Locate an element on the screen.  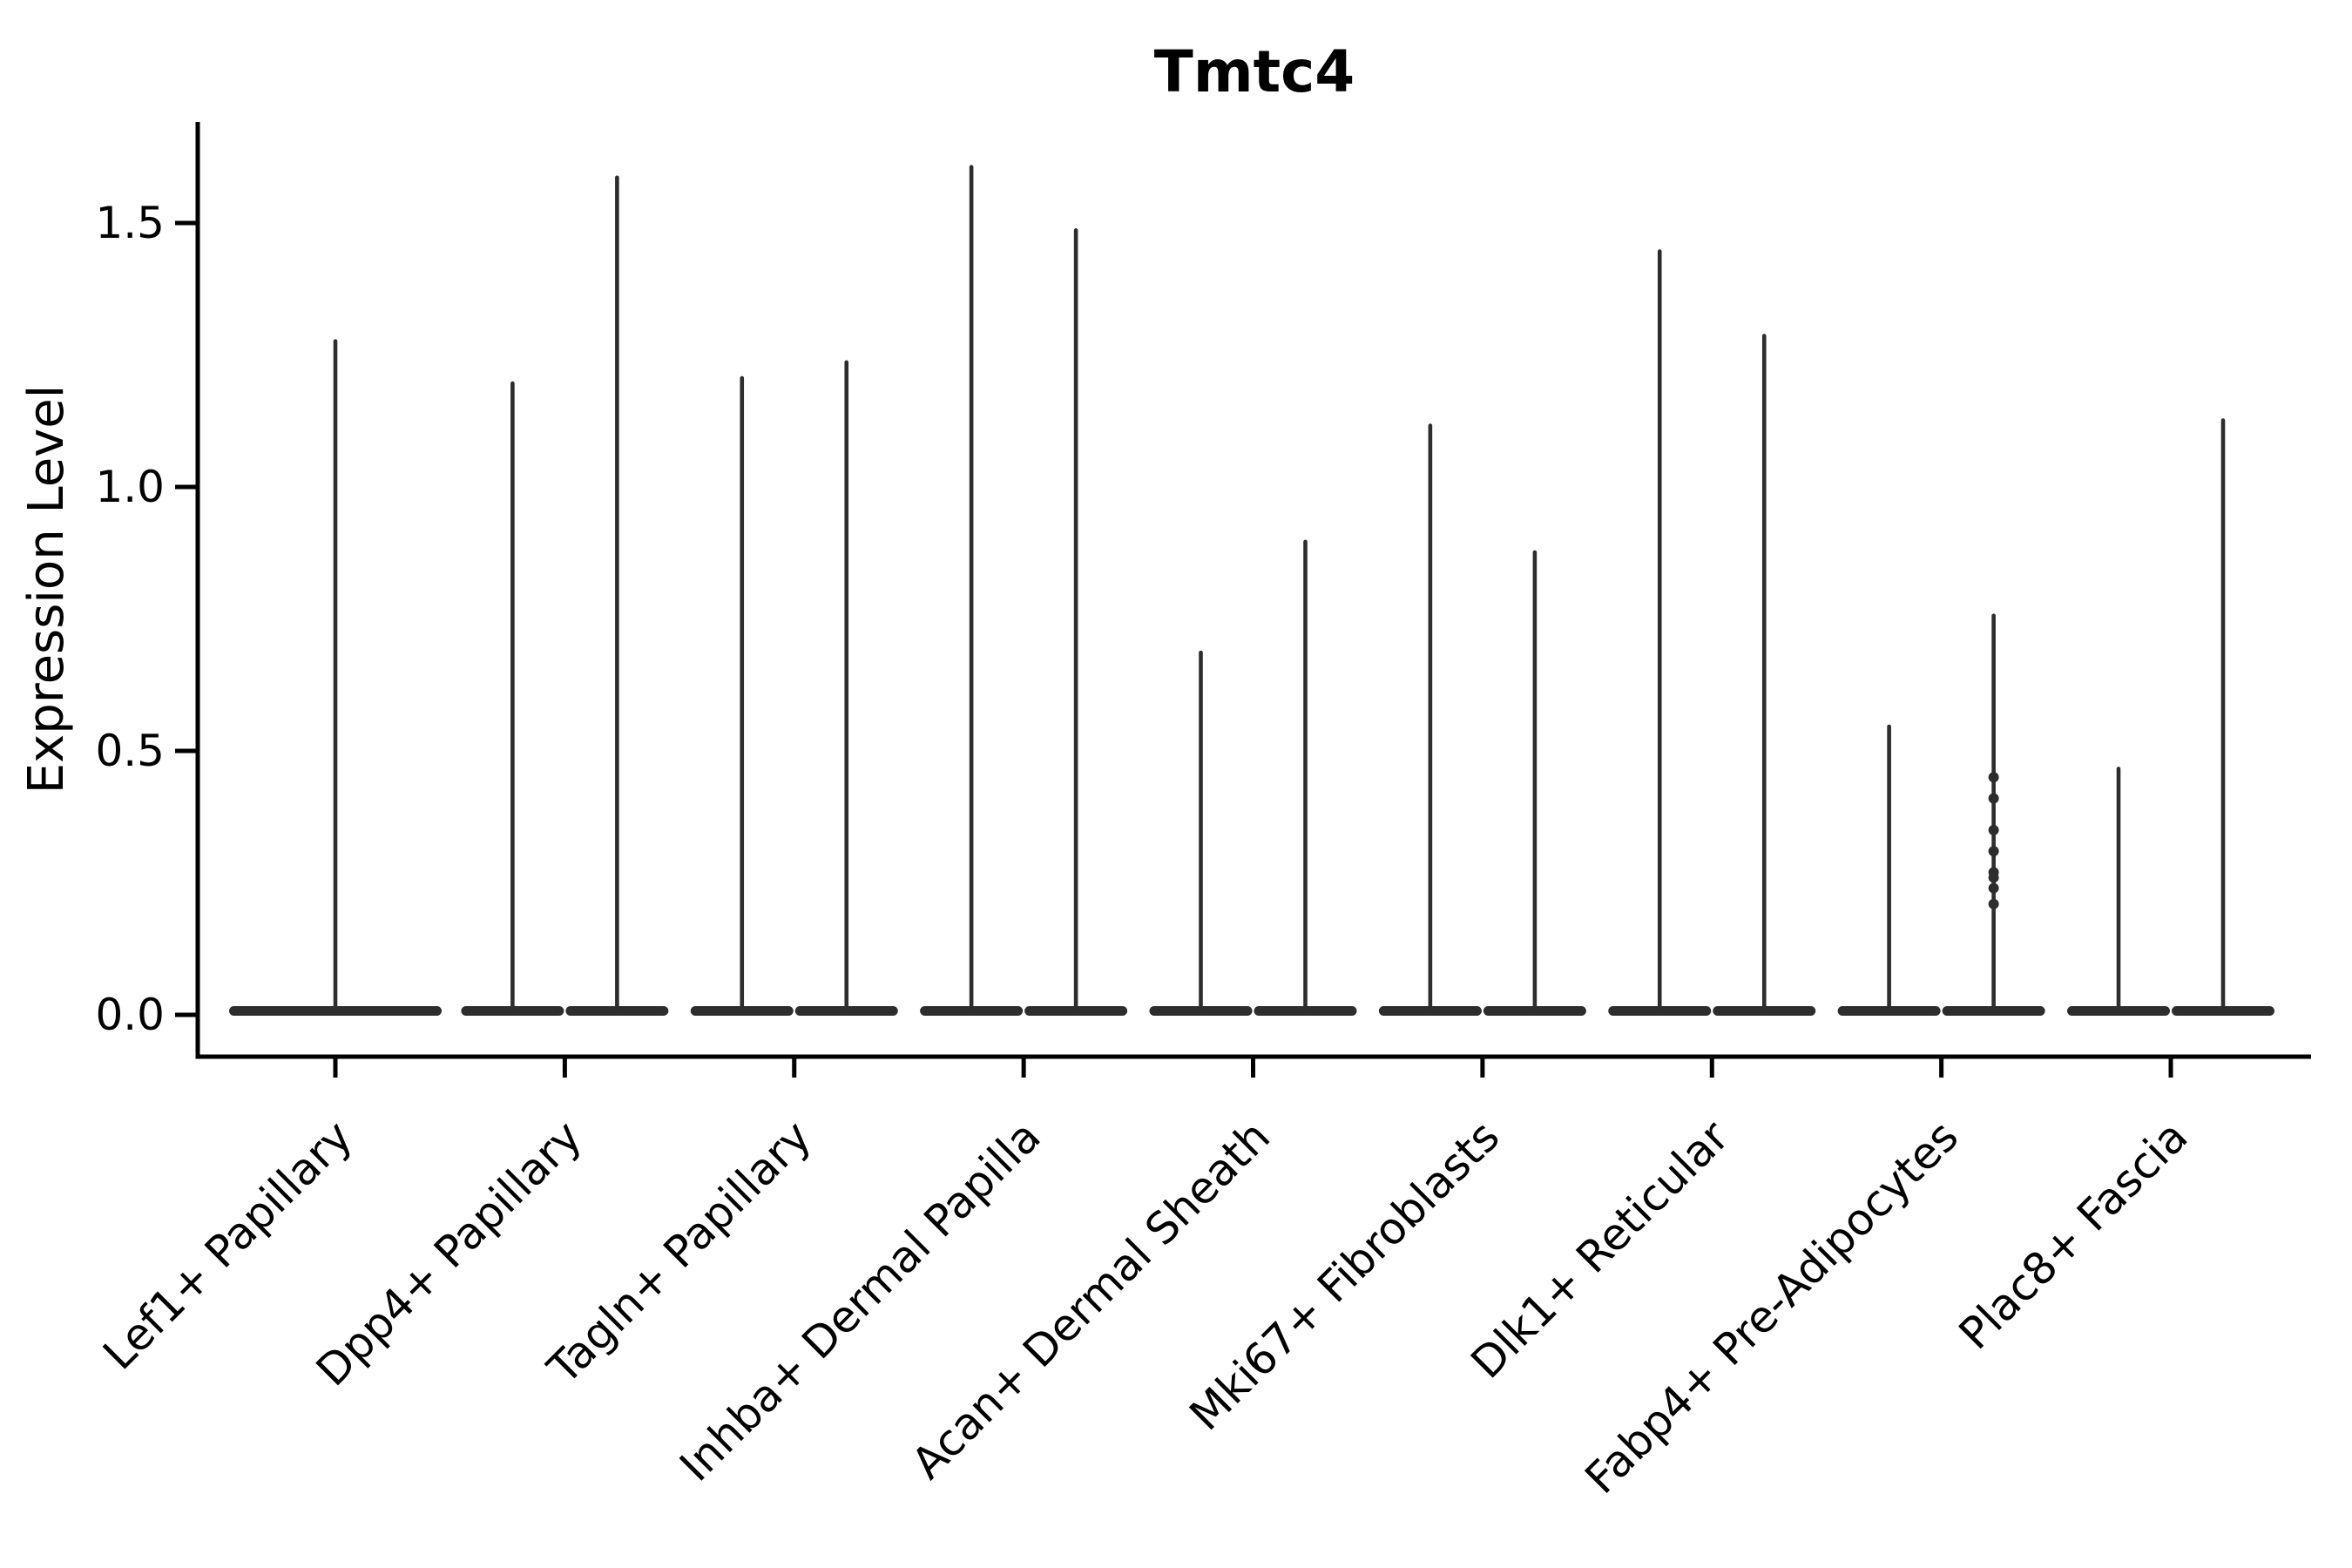
x-tick-label: Plac8+ Fascia is located at coordinates (2074, 1235).